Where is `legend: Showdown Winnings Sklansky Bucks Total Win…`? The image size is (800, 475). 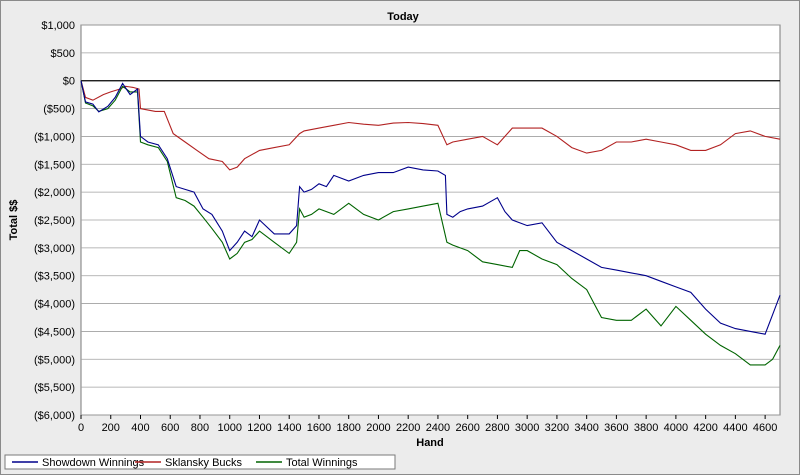 legend: Showdown Winnings Sklansky Bucks Total Win… is located at coordinates (200, 462).